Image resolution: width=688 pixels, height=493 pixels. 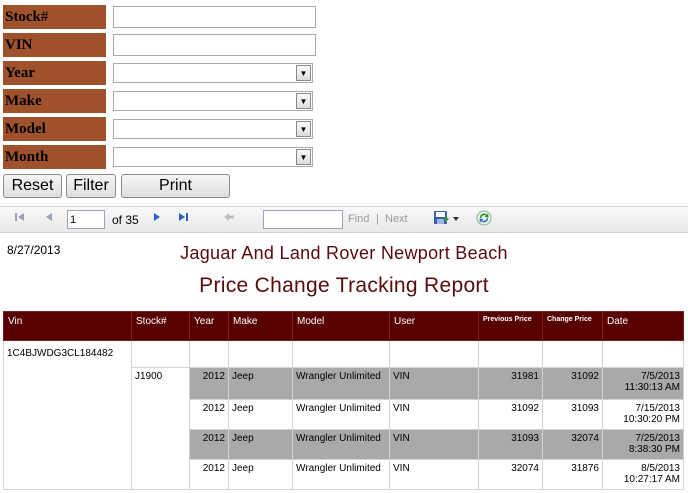 What do you see at coordinates (67, 326) in the screenshot?
I see `column-header: Vin` at bounding box center [67, 326].